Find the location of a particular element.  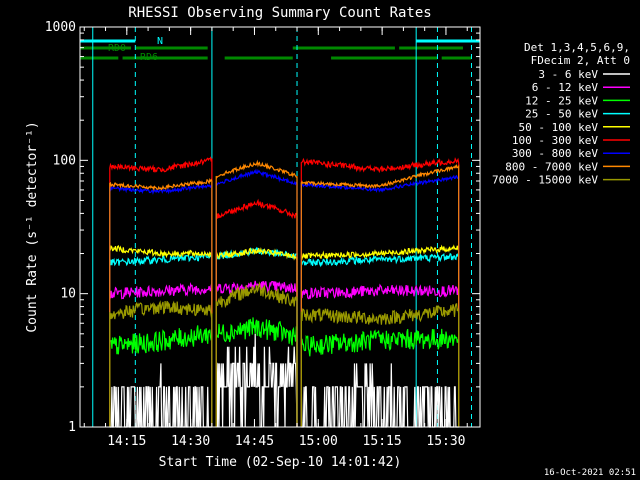

legend-header: Det 1,3,4,5,6,9, is located at coordinates (577, 47).